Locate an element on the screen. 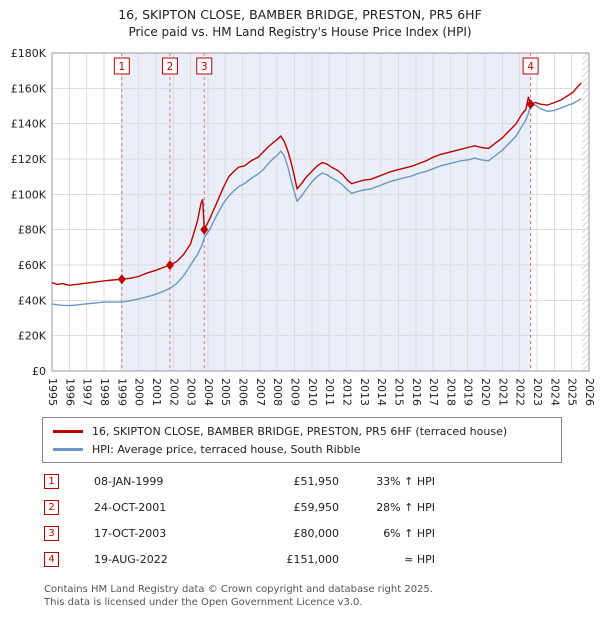  svg-text: £40K is located at coordinates (32, 300).